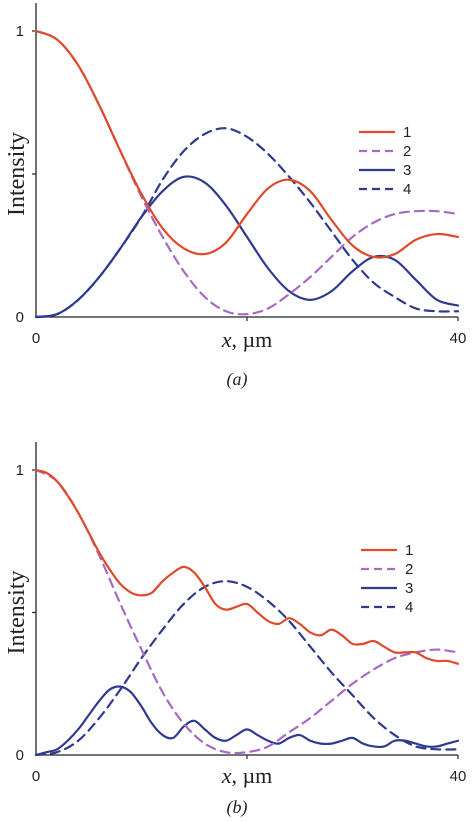  I want to click on panel-caption: (a), so click(237, 379).